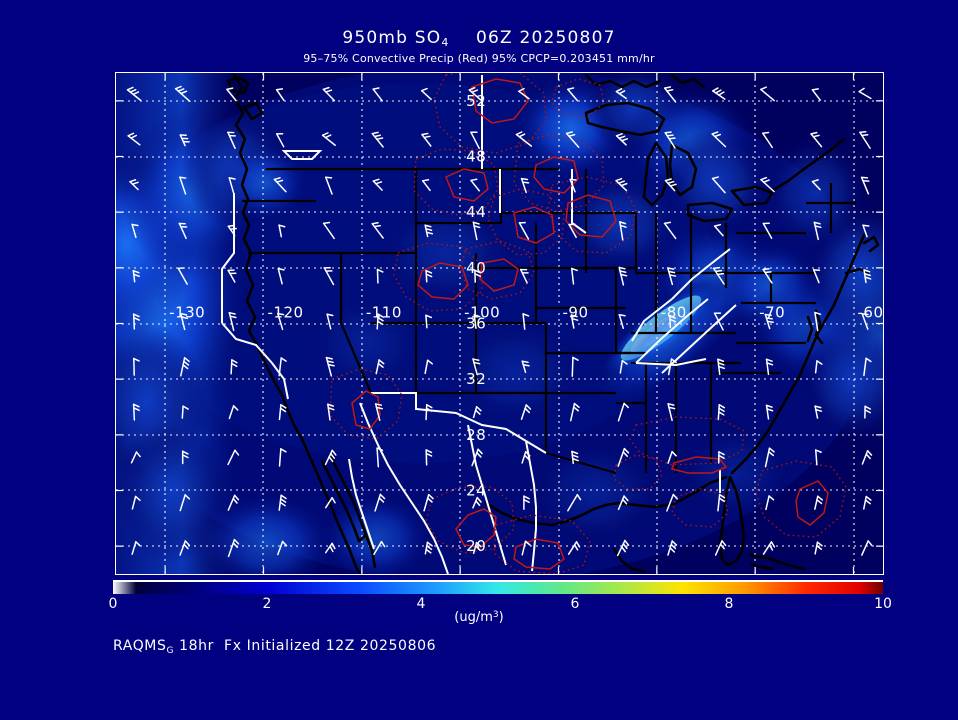 This screenshot has width=958, height=720. I want to click on lat-label-32: 32, so click(476, 379).